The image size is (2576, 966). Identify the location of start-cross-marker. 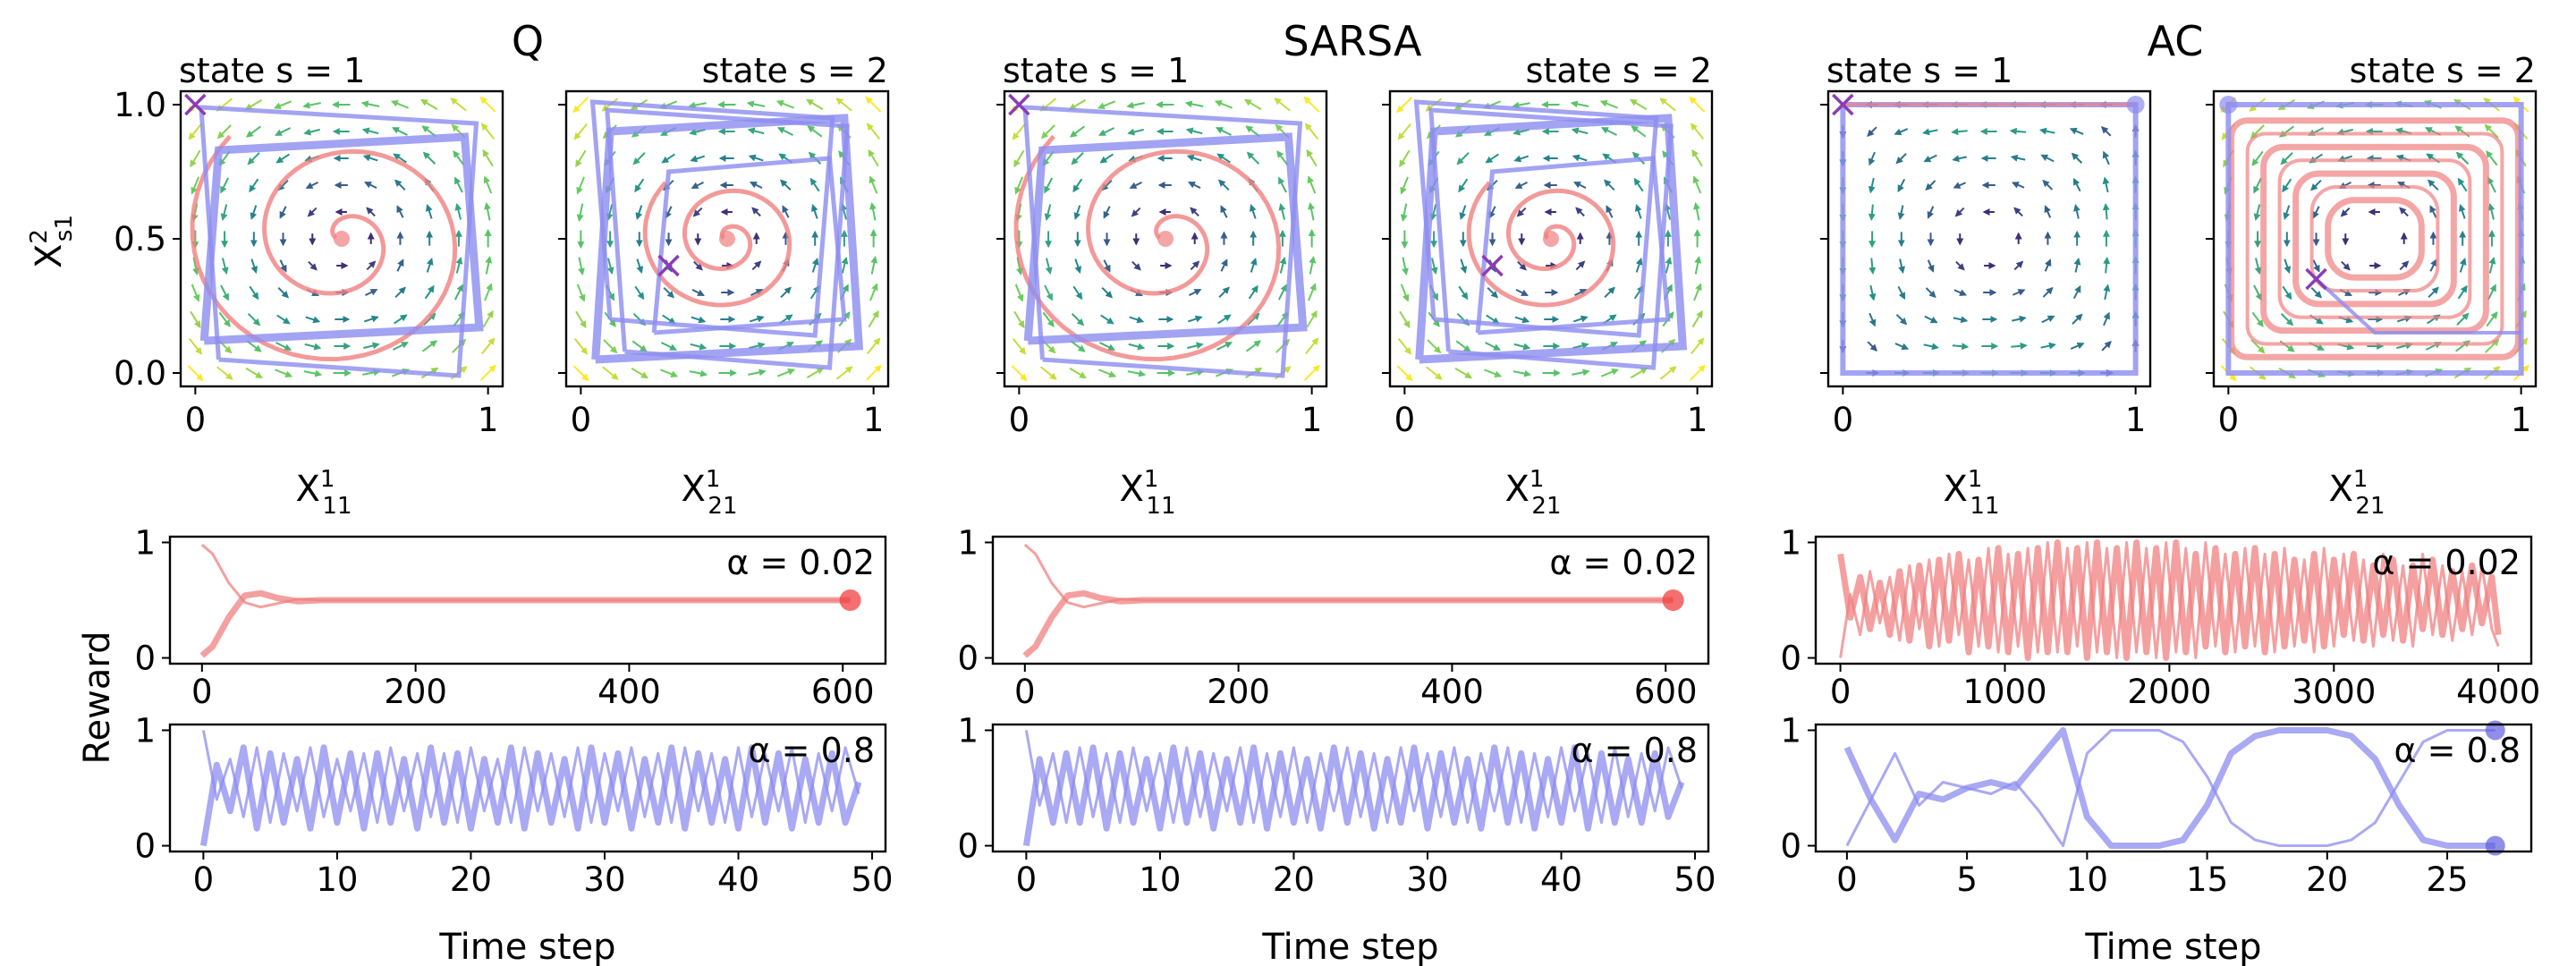
(668, 265).